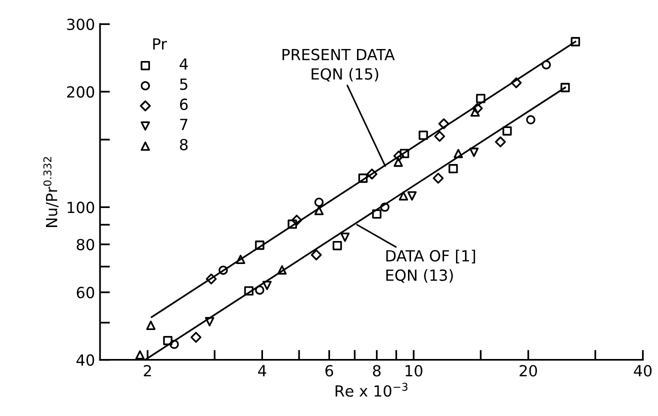 This screenshot has width=658, height=416. What do you see at coordinates (372, 389) in the screenshot?
I see `x-axis-title: Re x 10$^{−3}$` at bounding box center [372, 389].